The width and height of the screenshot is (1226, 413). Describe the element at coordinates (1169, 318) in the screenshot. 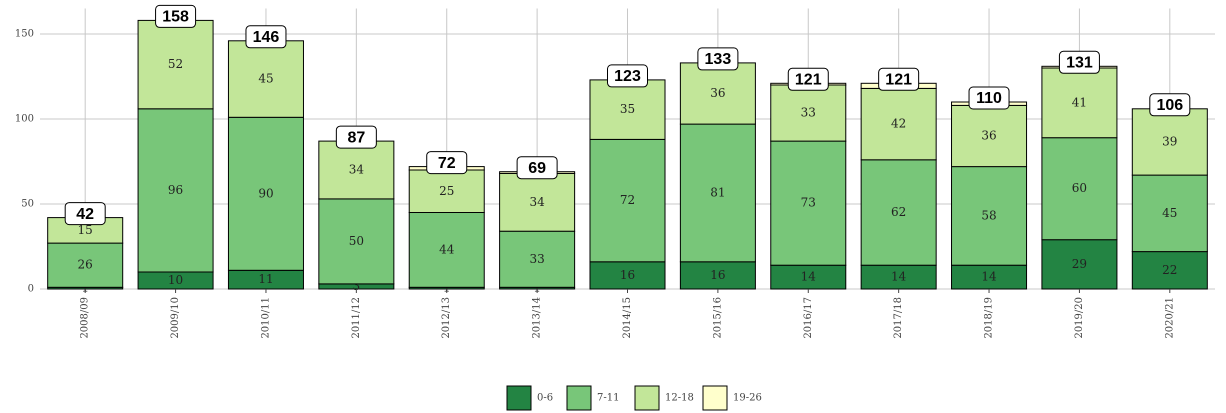

I see `x-tick-label: 2020/21` at that location.